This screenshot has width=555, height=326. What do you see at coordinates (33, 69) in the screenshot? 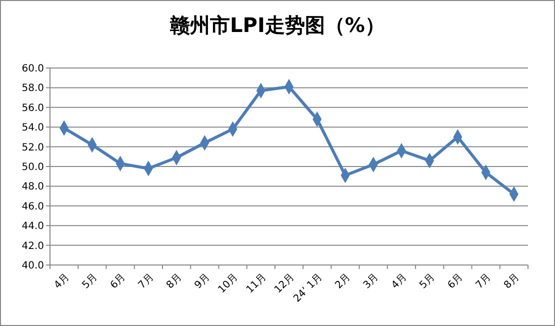
I see `y-tick-label: 60.0` at bounding box center [33, 69].